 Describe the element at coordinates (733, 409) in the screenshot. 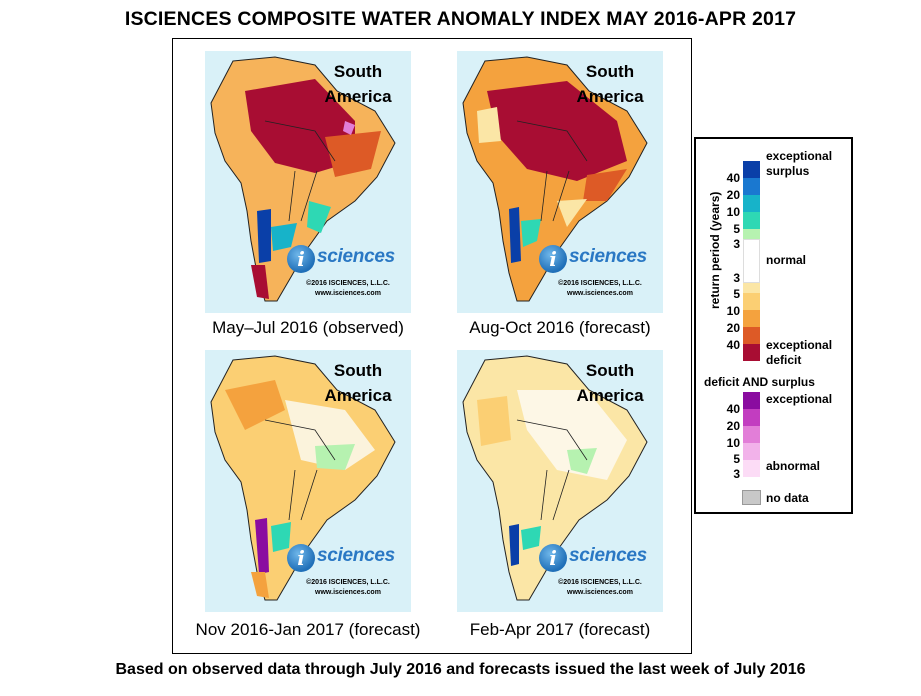

I see `tick-both-40: 40` at that location.